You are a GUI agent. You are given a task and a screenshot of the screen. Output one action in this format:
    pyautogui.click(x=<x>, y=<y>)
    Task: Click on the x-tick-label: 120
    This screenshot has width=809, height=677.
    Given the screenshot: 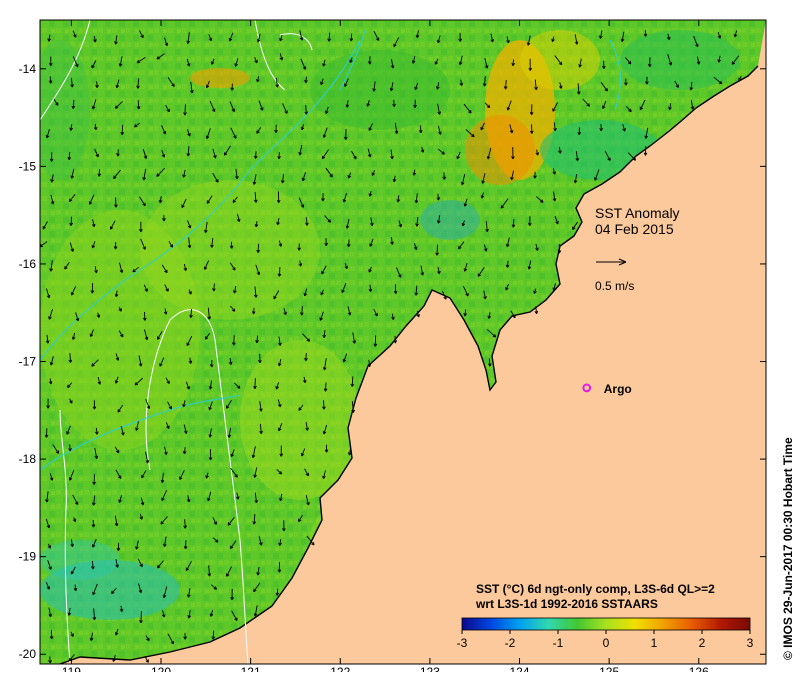 What is the action you would take?
    pyautogui.click(x=161, y=668)
    